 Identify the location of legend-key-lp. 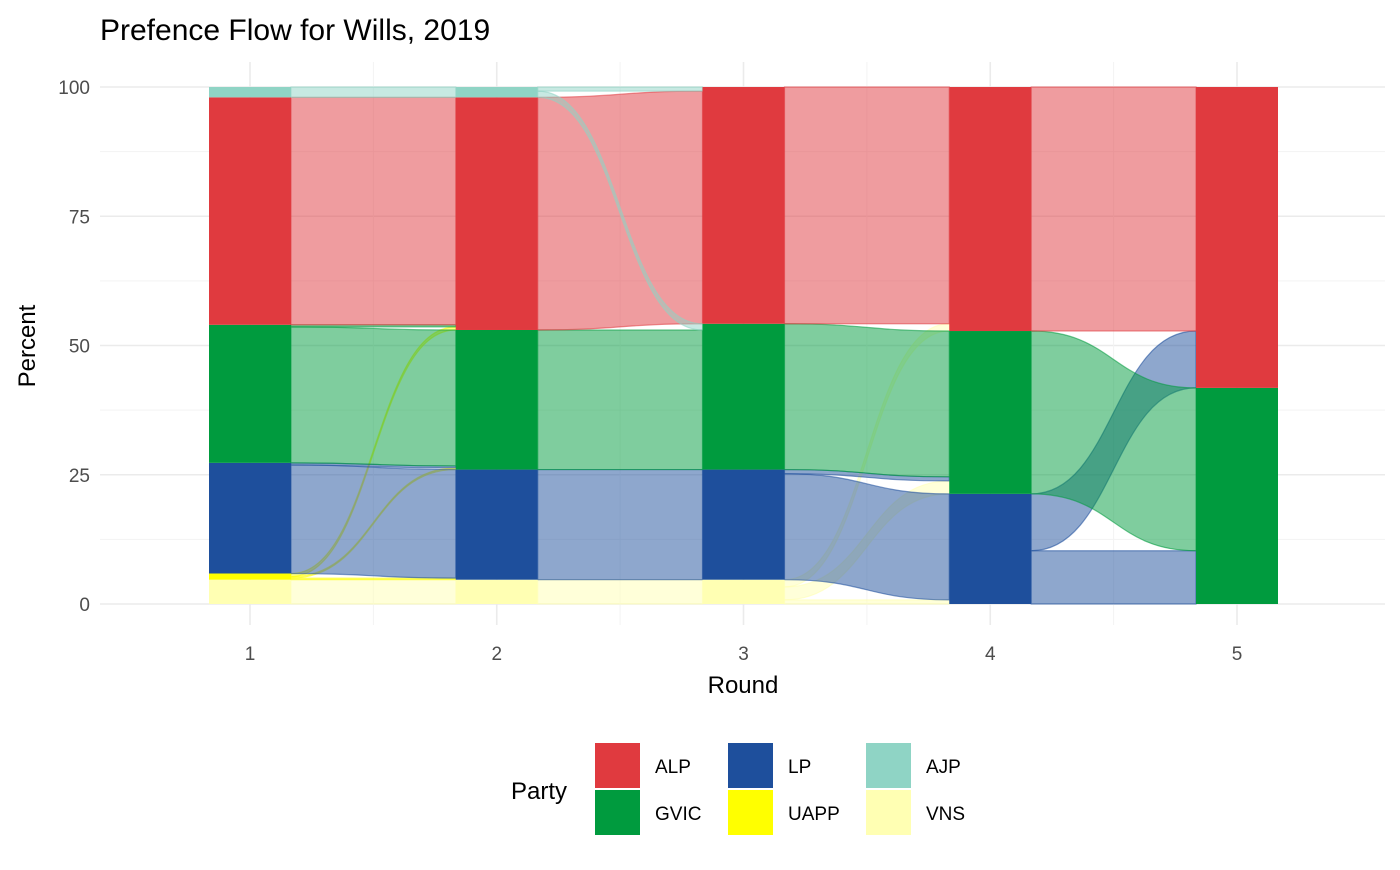
(750, 765).